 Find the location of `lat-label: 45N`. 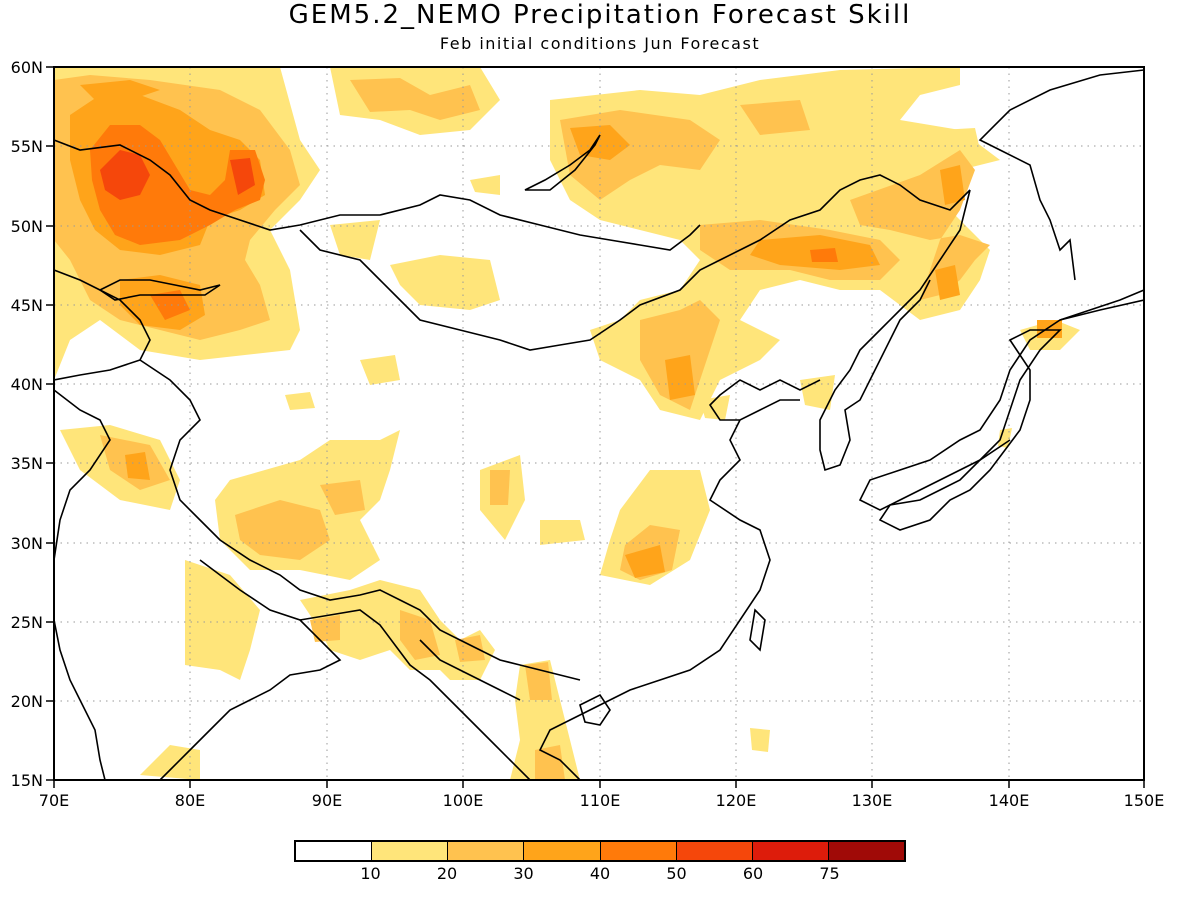

lat-label: 45N is located at coordinates (27, 305).